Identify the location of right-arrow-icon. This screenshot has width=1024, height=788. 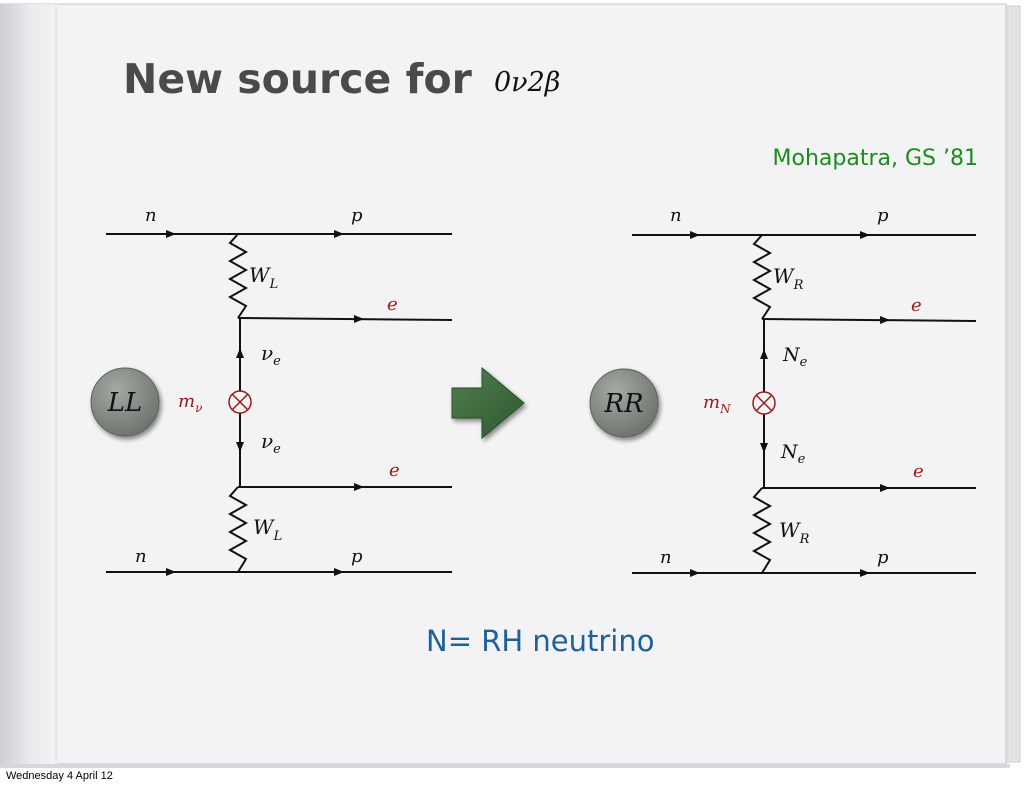
(488, 403).